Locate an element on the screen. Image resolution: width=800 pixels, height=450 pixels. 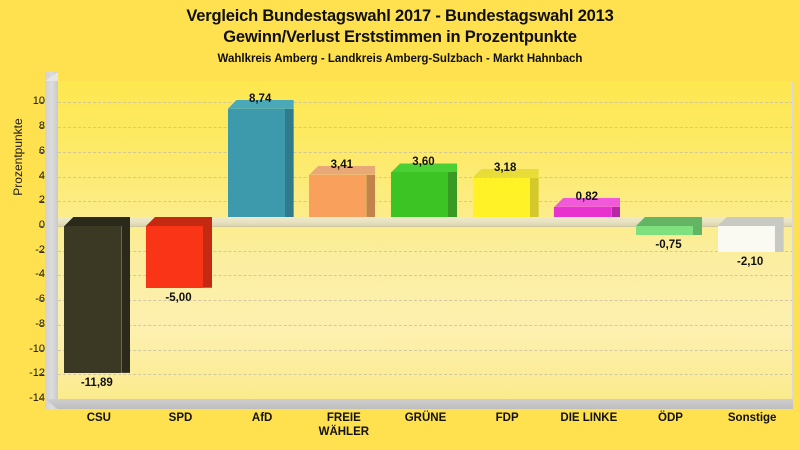
x-axis-label-spd: SPD is located at coordinates (180, 418).